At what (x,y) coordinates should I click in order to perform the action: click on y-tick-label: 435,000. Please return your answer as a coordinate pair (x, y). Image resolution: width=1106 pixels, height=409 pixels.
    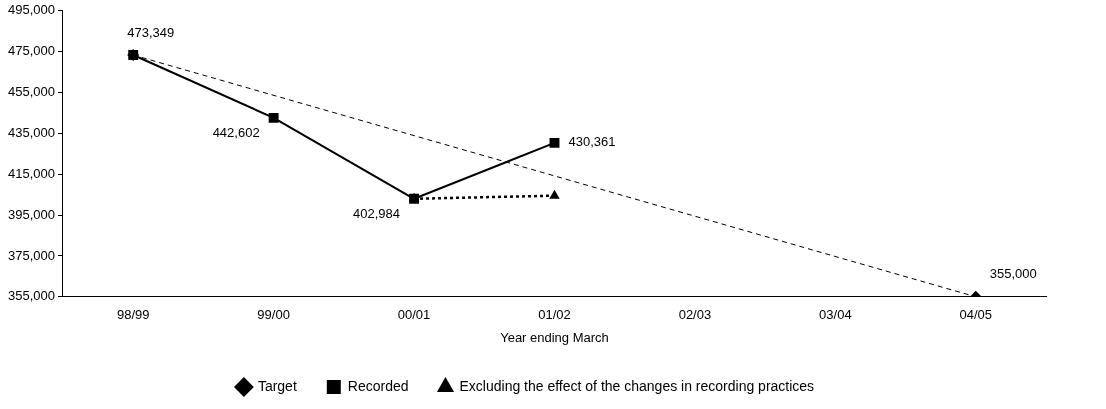
    Looking at the image, I should click on (31, 132).